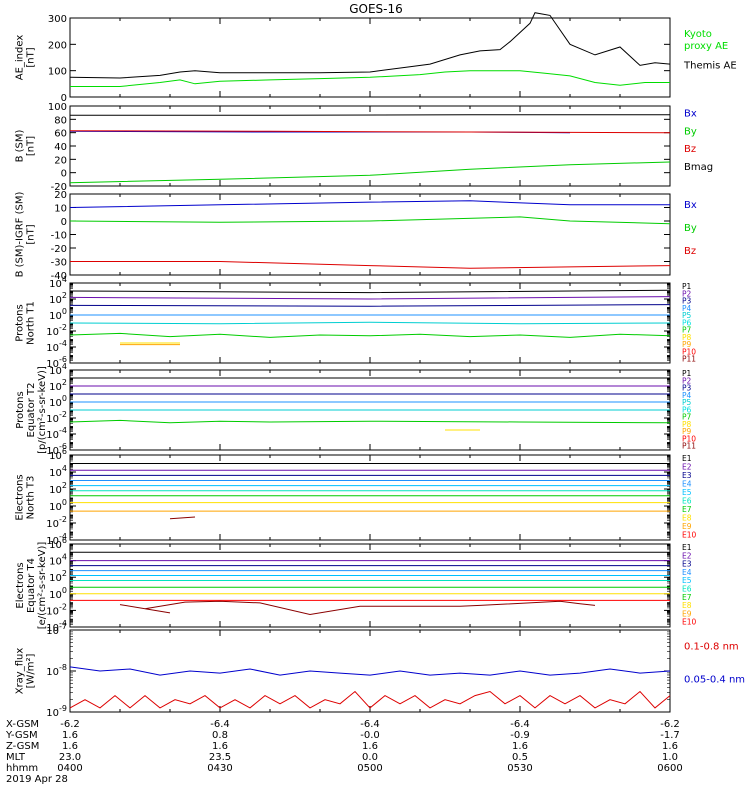 This screenshot has height=800, width=750. I want to click on y-axis-label: [p/(cm²-s-sr-keV)], so click(42, 410).